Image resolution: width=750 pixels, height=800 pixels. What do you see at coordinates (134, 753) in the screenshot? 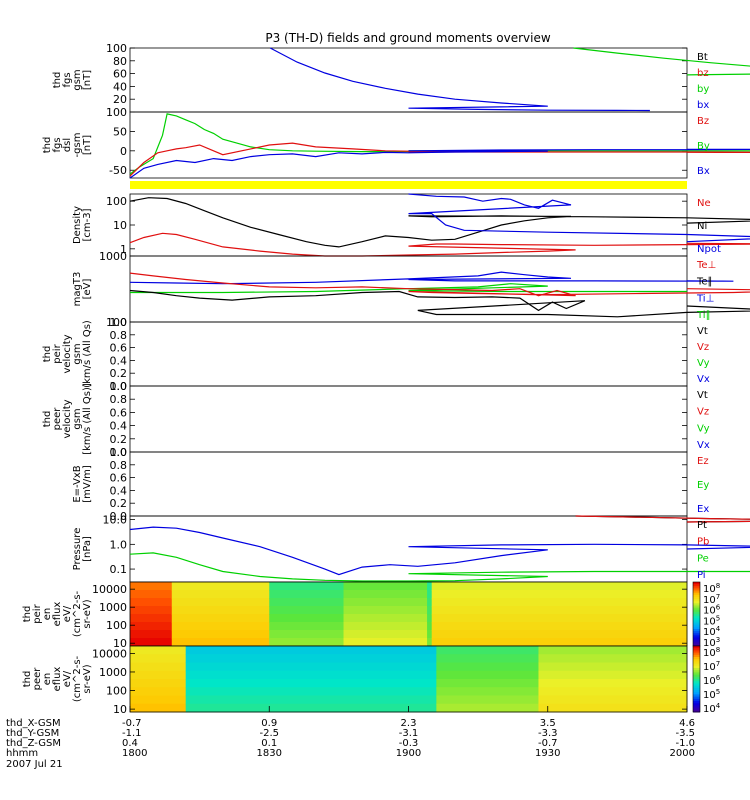
I see `x-tick-label: 1800` at bounding box center [134, 753].